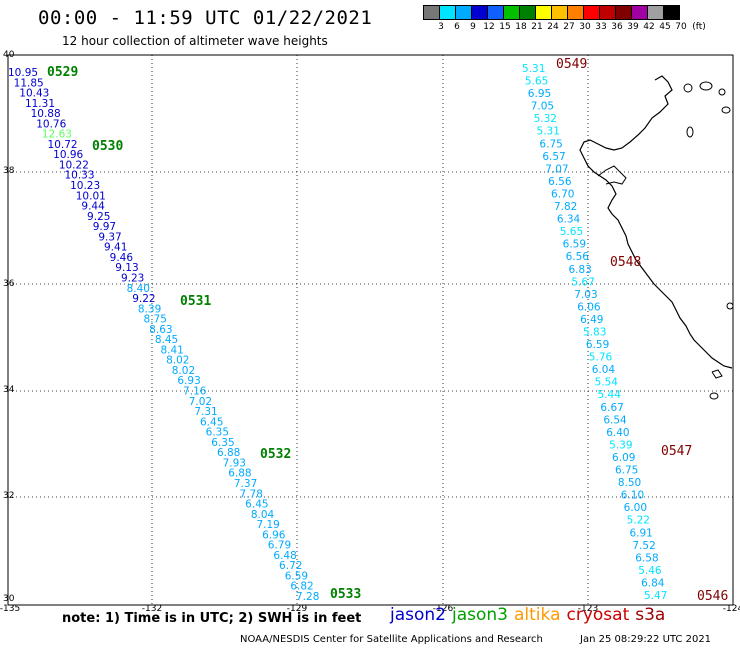  Describe the element at coordinates (610, 395) in the screenshot. I see `cryosat-wave-height-label: 5.44` at that location.